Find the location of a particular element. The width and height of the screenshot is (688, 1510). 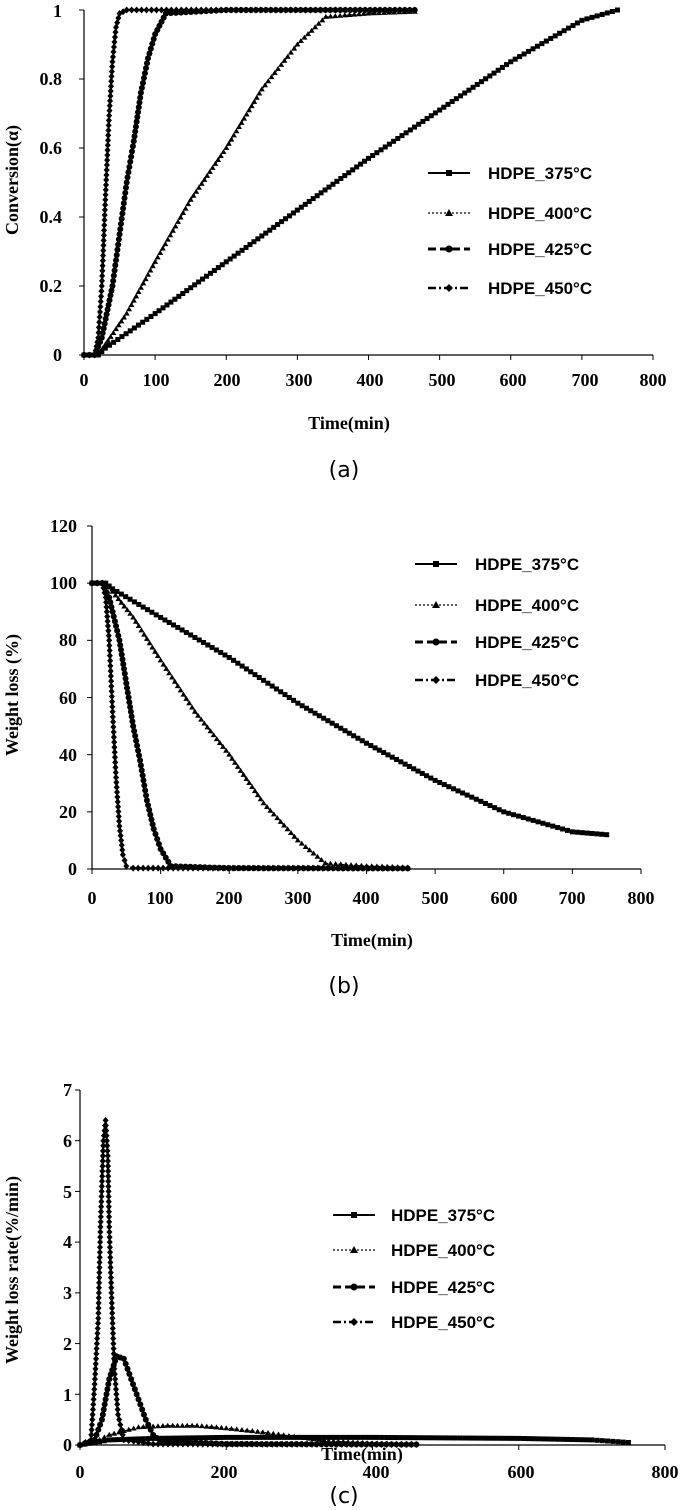

chart-b-yticks: 0 20 40 60 80 100 120 is located at coordinates (63, 697).